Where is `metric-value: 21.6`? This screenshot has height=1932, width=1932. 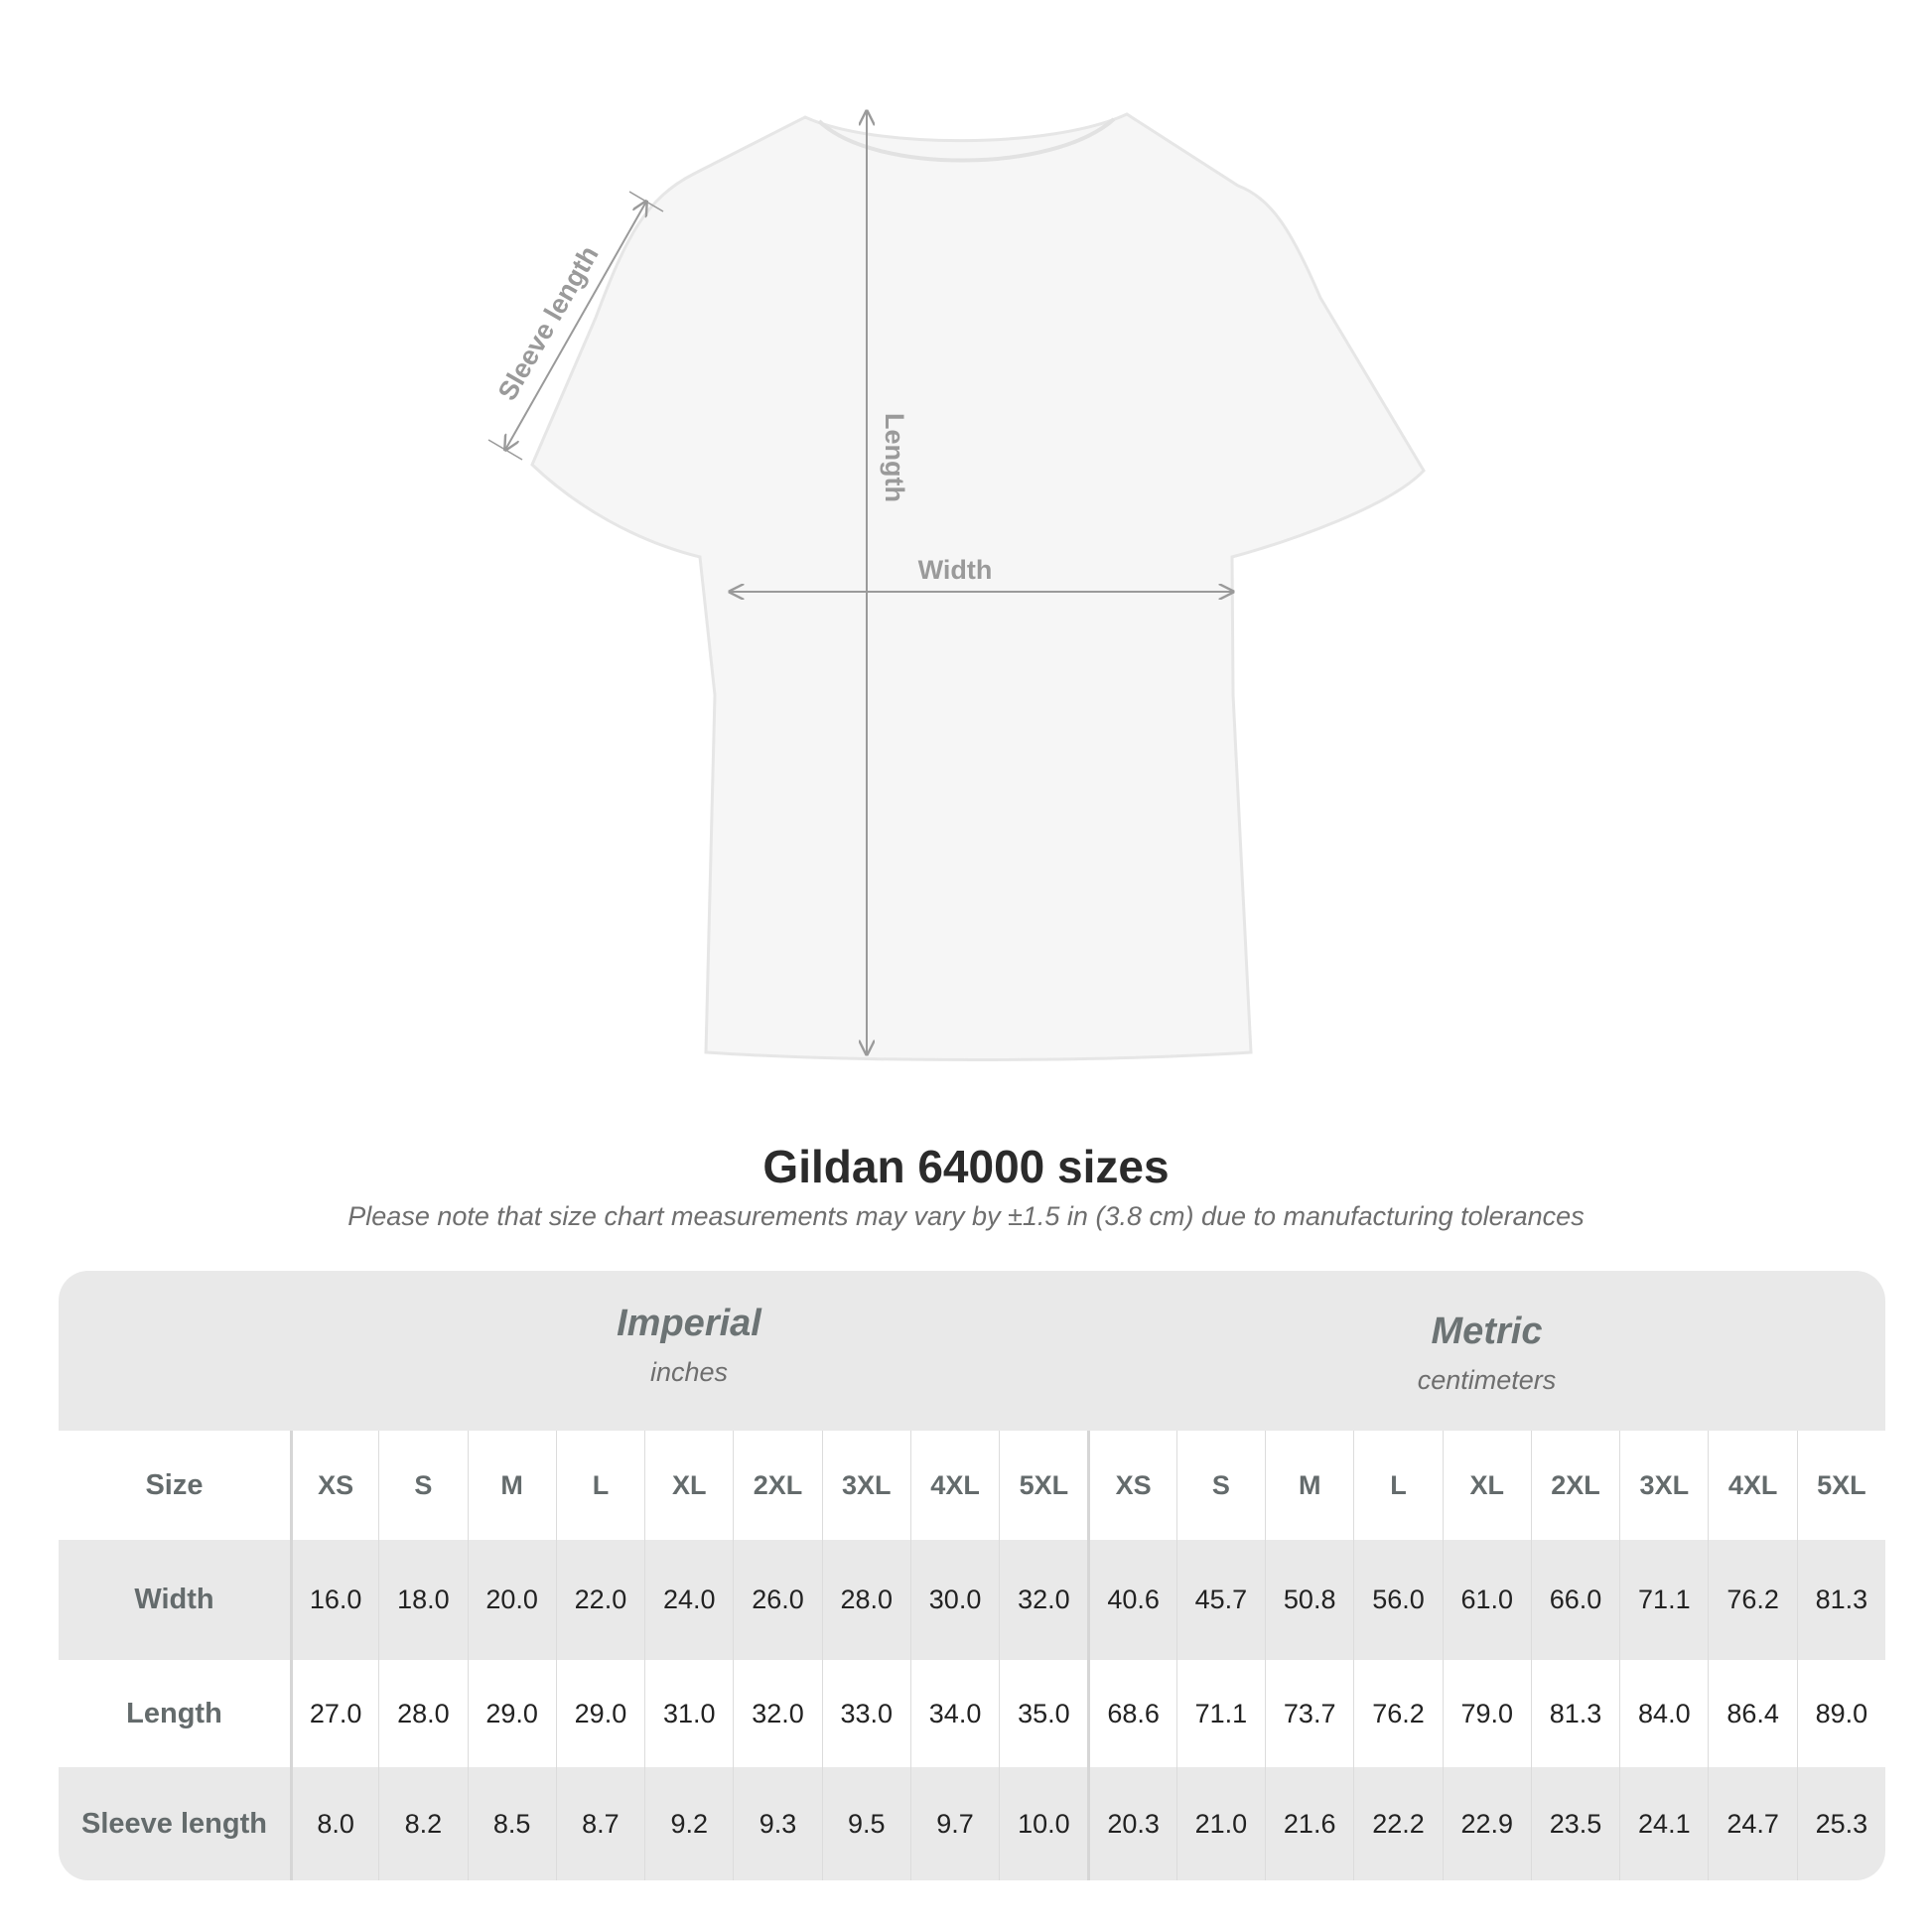 metric-value: 21.6 is located at coordinates (1309, 1823).